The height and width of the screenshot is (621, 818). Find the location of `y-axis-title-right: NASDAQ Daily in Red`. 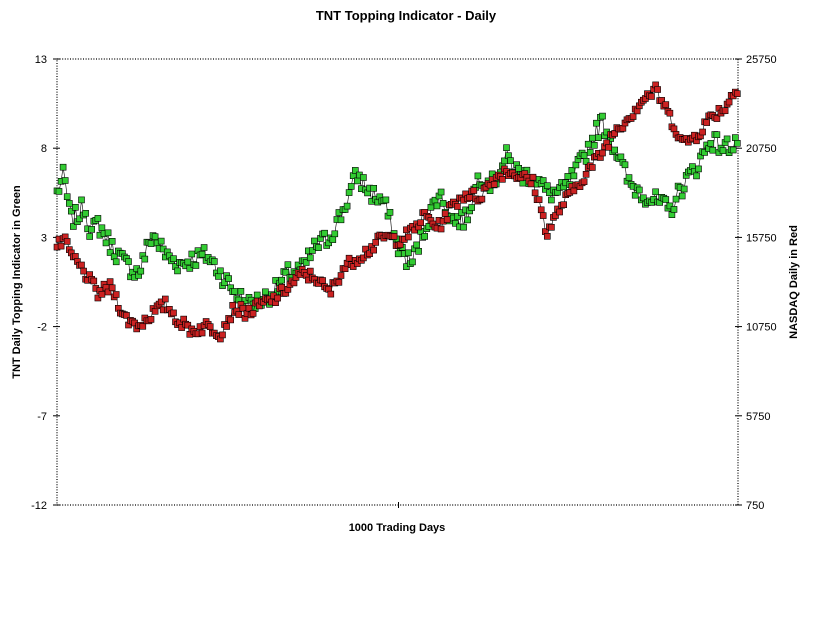

y-axis-title-right: NASDAQ Daily in Red is located at coordinates (794, 282).